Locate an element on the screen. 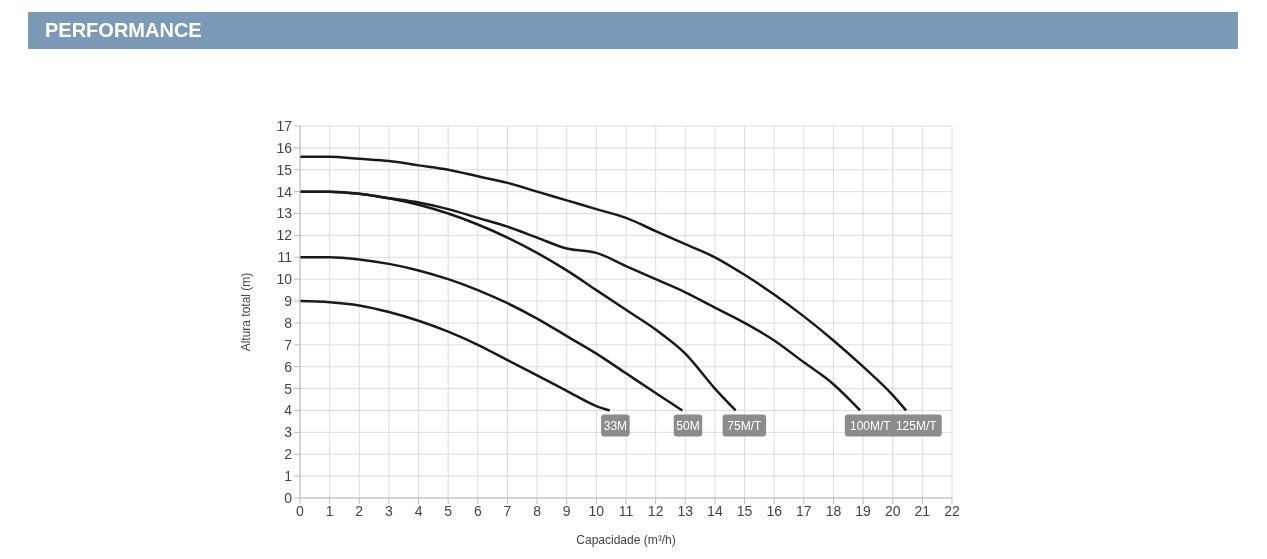 This screenshot has height=559, width=1267. y-tick-label: 13 is located at coordinates (284, 213).